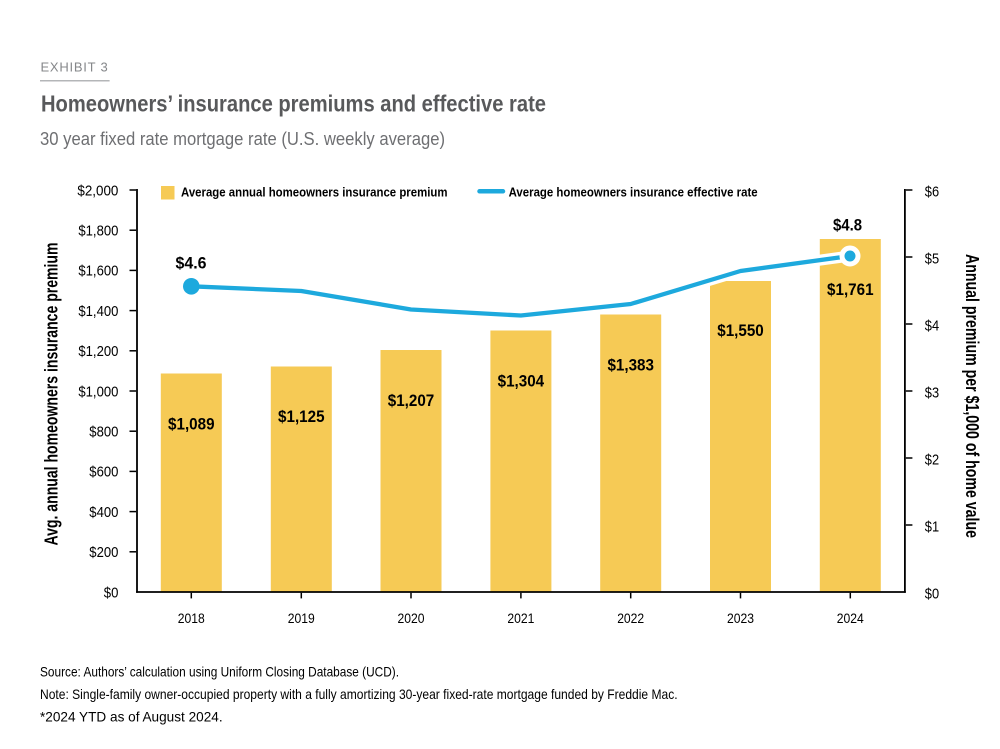  Describe the element at coordinates (301, 618) in the screenshot. I see `svg-text: 2019` at that location.